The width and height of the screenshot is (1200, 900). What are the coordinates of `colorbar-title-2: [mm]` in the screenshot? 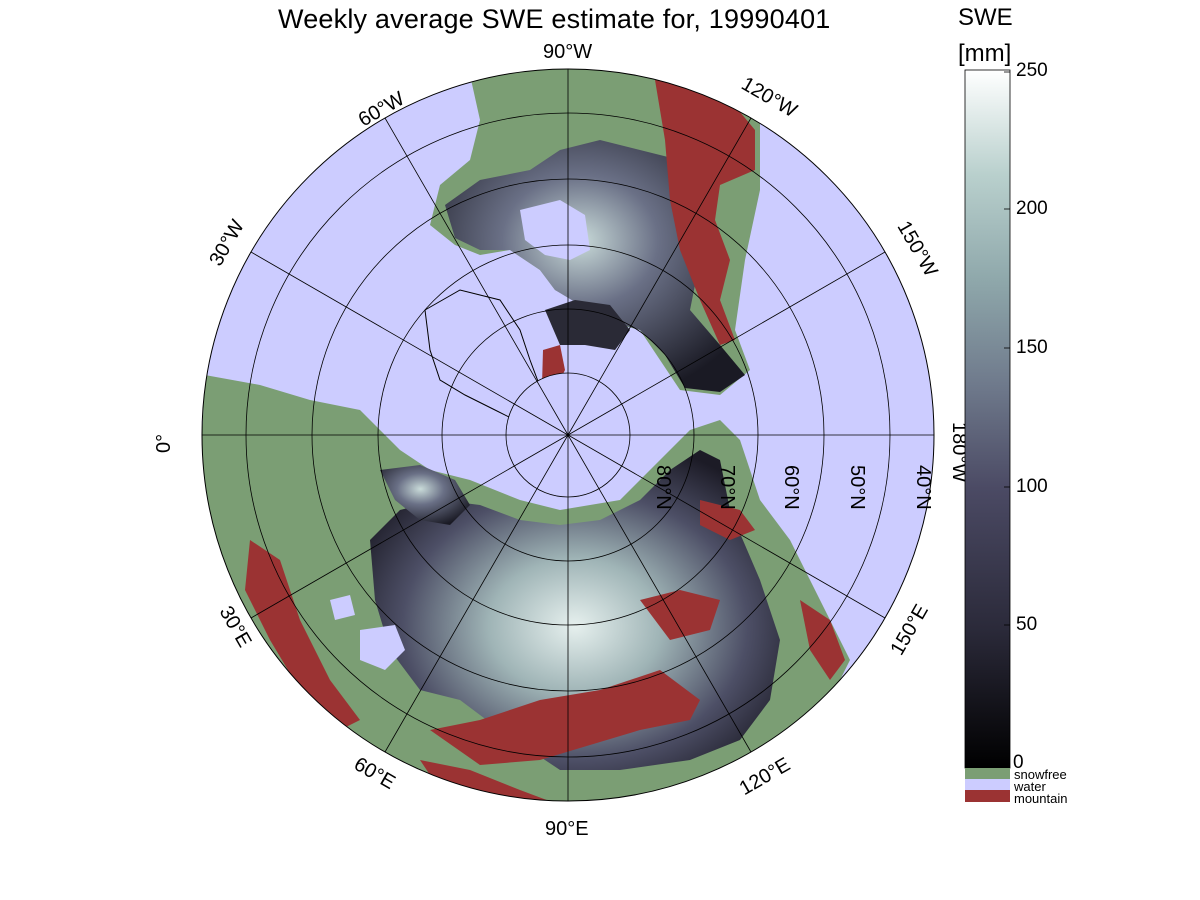 It's located at (985, 53).